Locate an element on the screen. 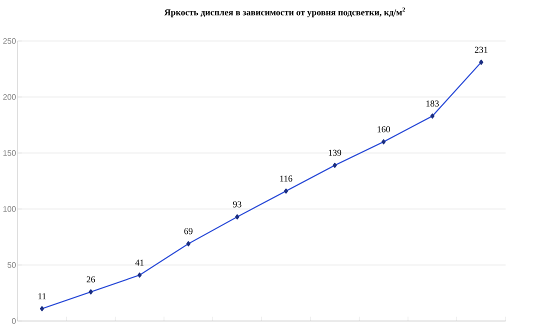 Image resolution: width=550 pixels, height=335 pixels. data-label: 231 is located at coordinates (481, 49).